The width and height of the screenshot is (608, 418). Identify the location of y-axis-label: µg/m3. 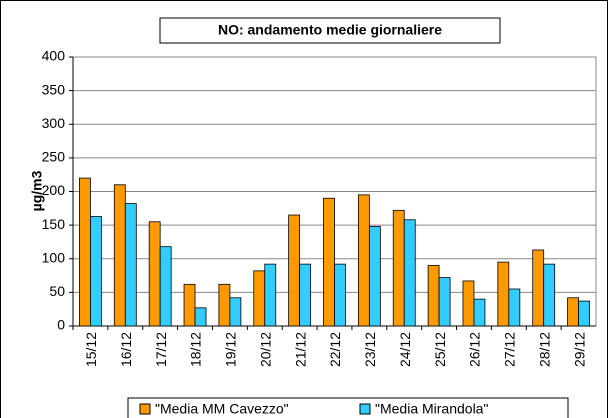
(37, 190).